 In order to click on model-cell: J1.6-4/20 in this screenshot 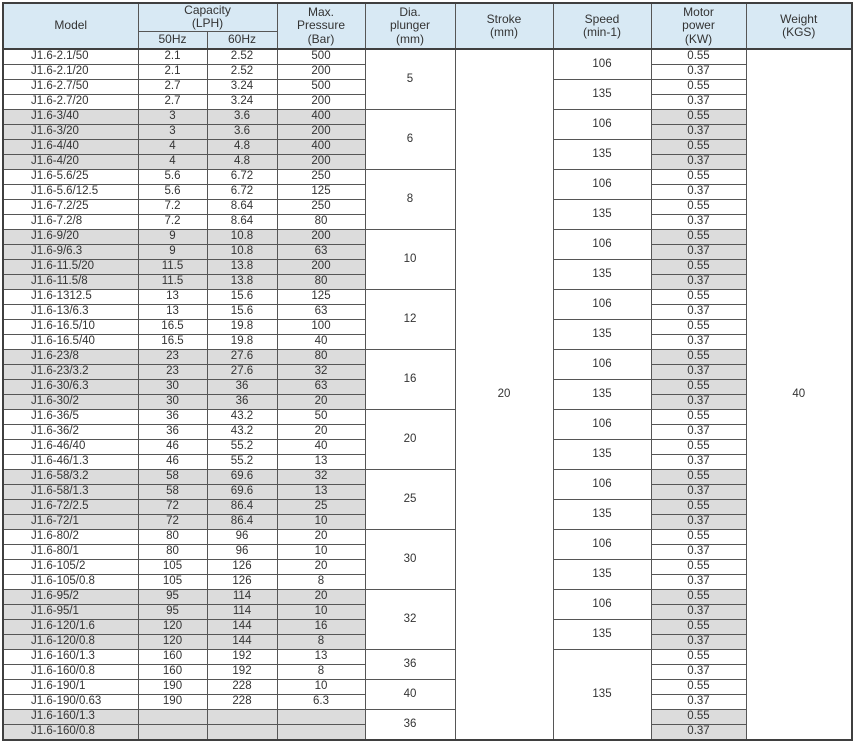, I will do `click(70, 161)`.